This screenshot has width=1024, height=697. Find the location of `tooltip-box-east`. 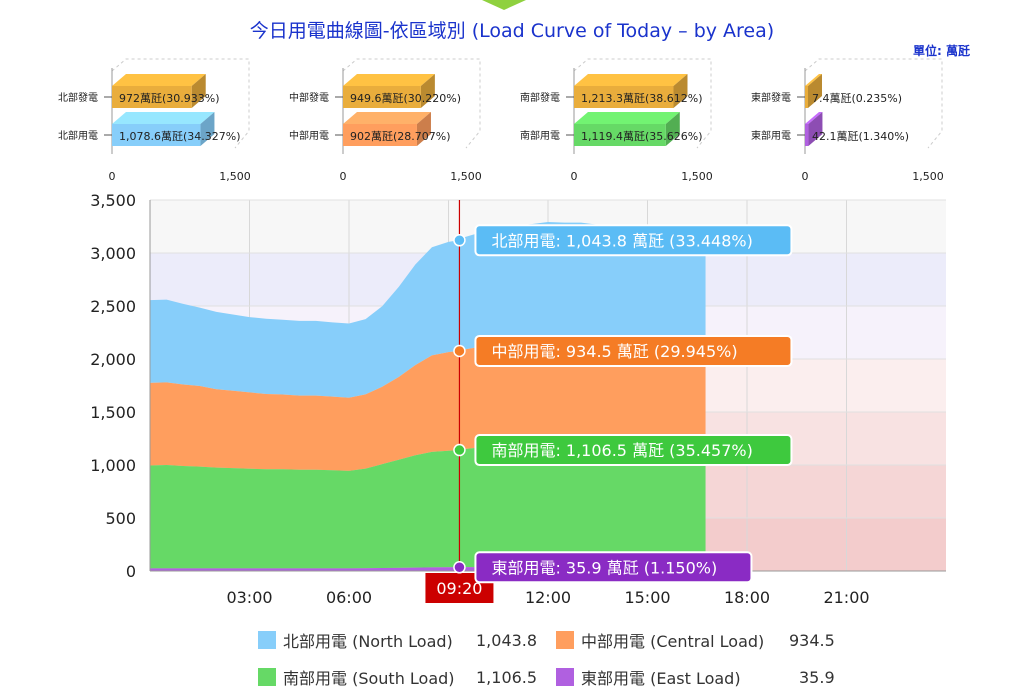

tooltip-box-east is located at coordinates (613, 567).